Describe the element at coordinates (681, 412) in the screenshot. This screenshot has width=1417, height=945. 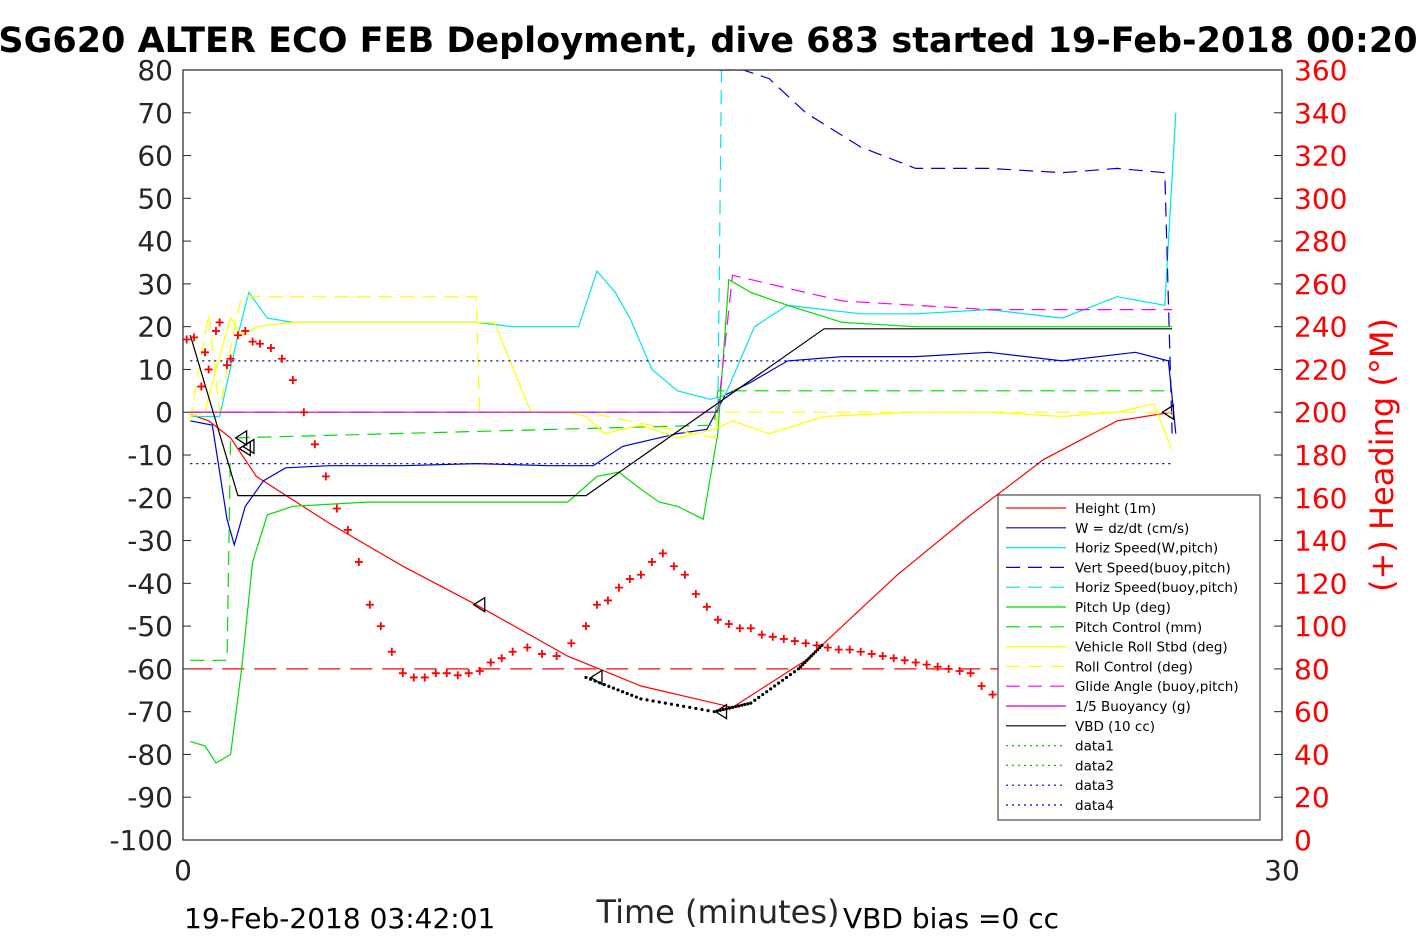
I see `series-vbd-10-cc` at that location.